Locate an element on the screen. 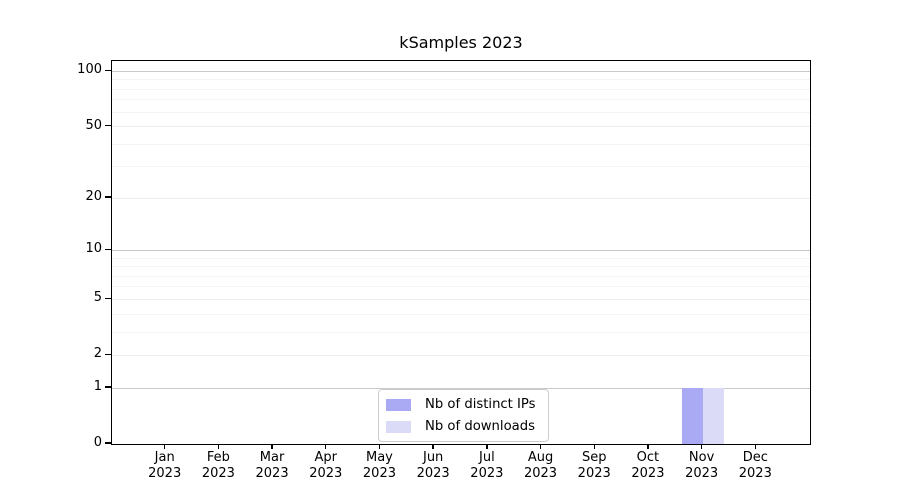 Image resolution: width=900 pixels, height=500 pixels. x-tick-mark-oct is located at coordinates (648, 446).